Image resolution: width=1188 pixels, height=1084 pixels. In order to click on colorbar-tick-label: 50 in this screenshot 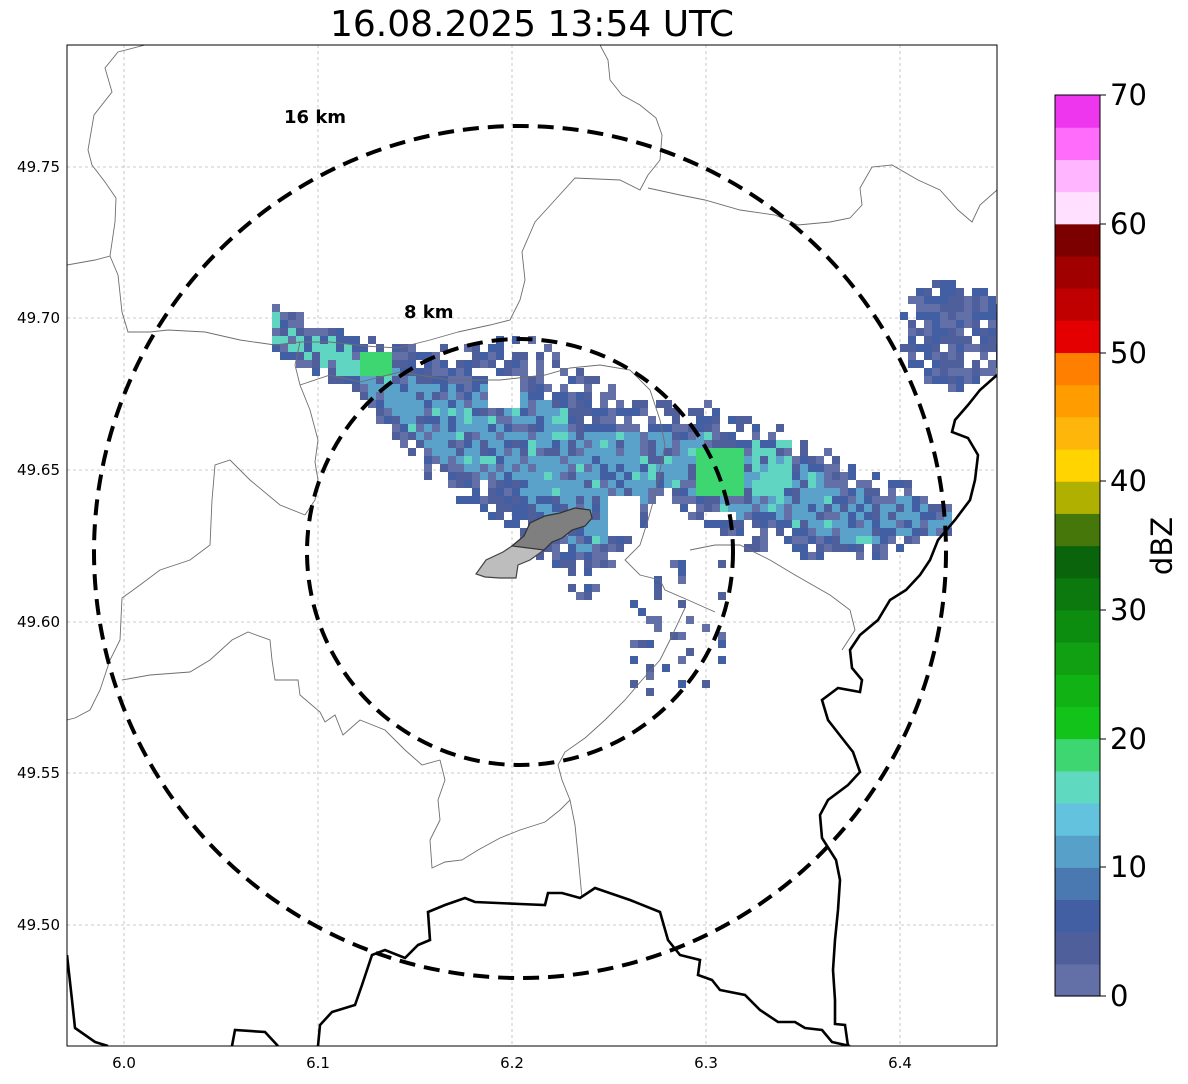, I will do `click(1128, 353)`.